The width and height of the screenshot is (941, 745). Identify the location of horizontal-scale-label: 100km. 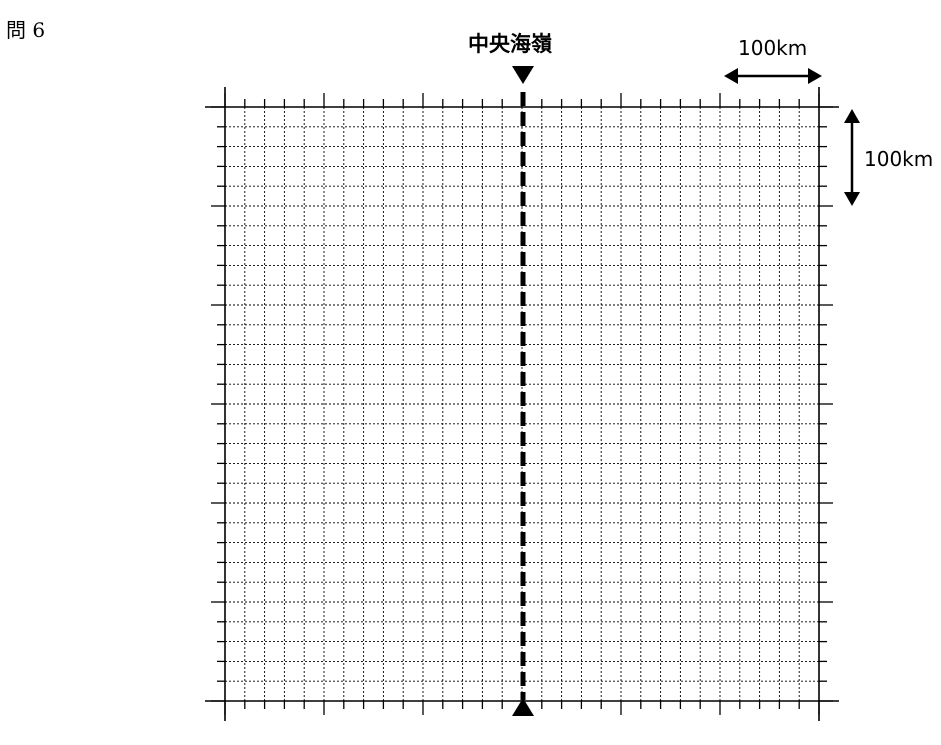
(773, 48).